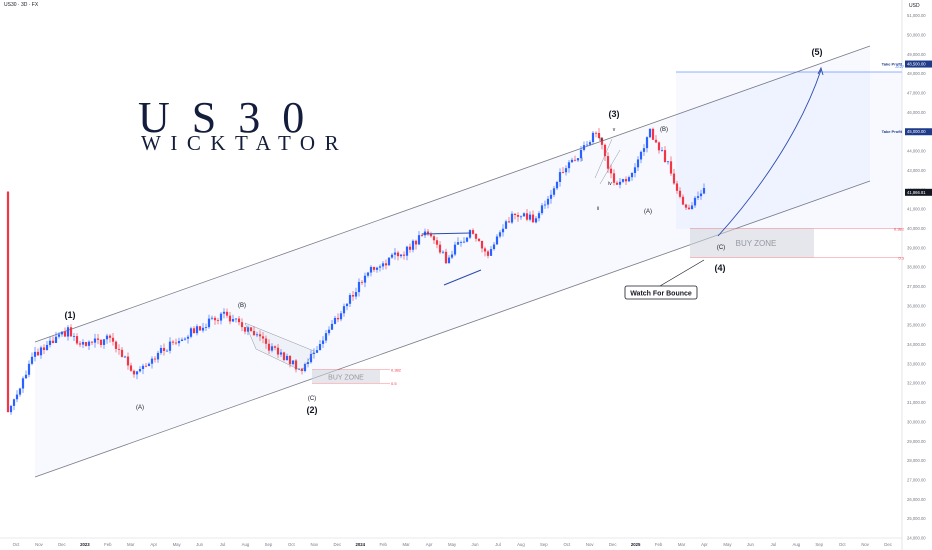 This screenshot has width=932, height=550. Describe the element at coordinates (916, 209) in the screenshot. I see `price-tick-label: 41,000.00` at that location.